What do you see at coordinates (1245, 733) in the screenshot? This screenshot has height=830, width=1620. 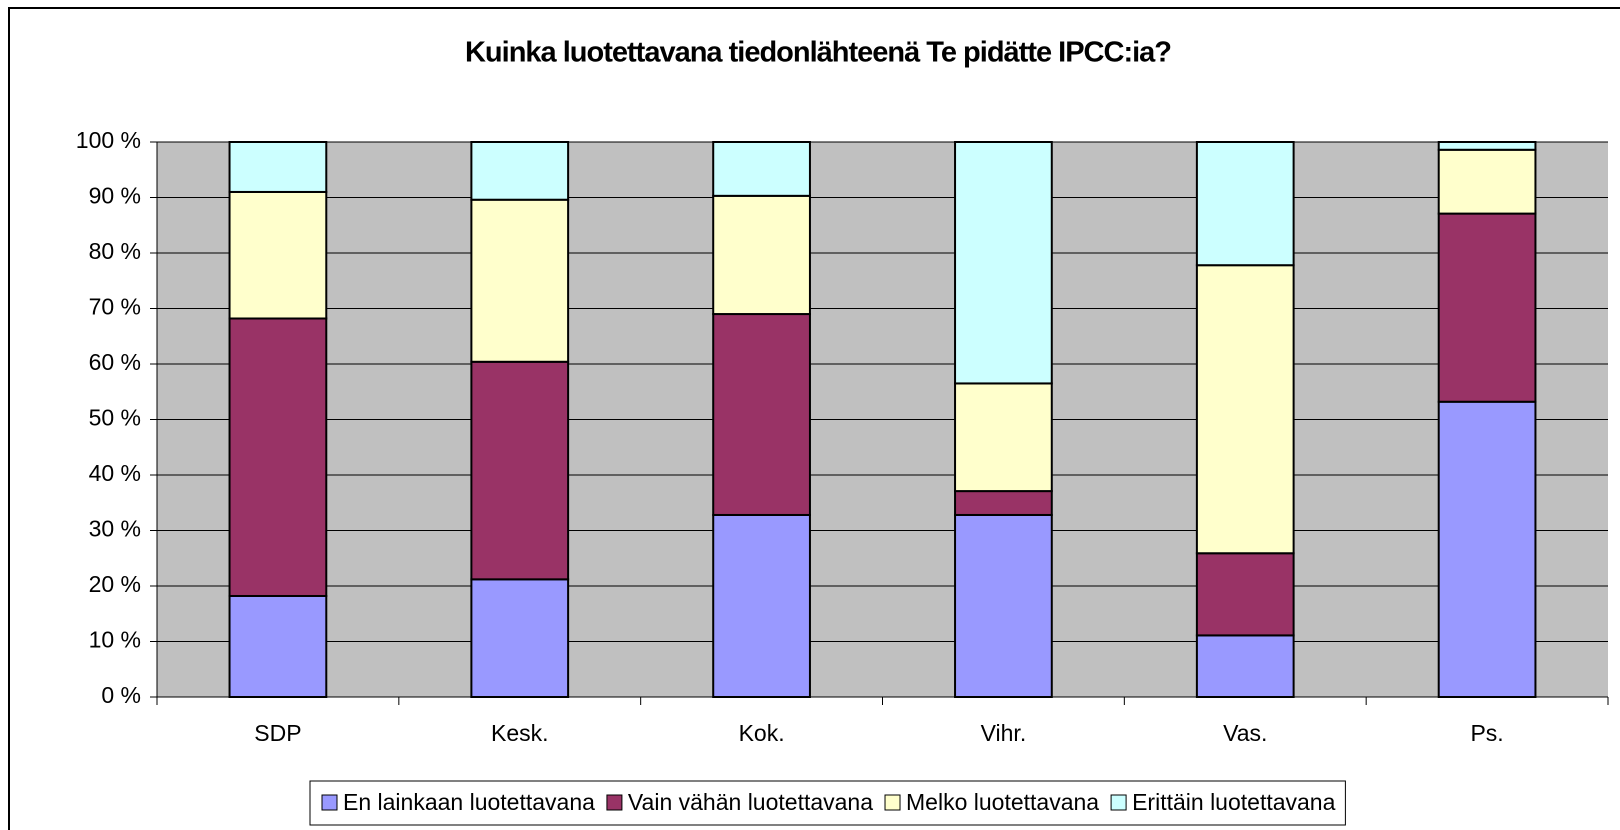 I see `x-tick-label: Vas.` at bounding box center [1245, 733].